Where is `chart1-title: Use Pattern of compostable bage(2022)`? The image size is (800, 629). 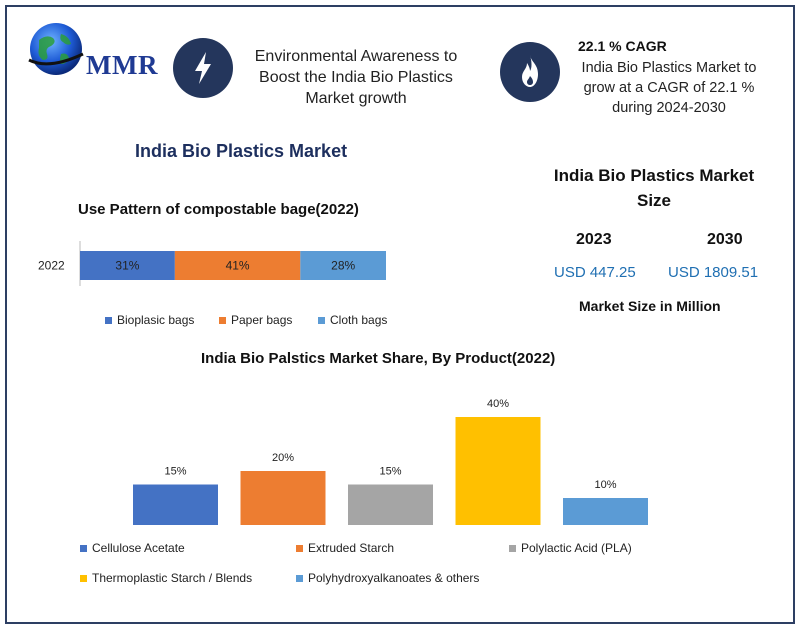 chart1-title: Use Pattern of compostable bage(2022) is located at coordinates (218, 209).